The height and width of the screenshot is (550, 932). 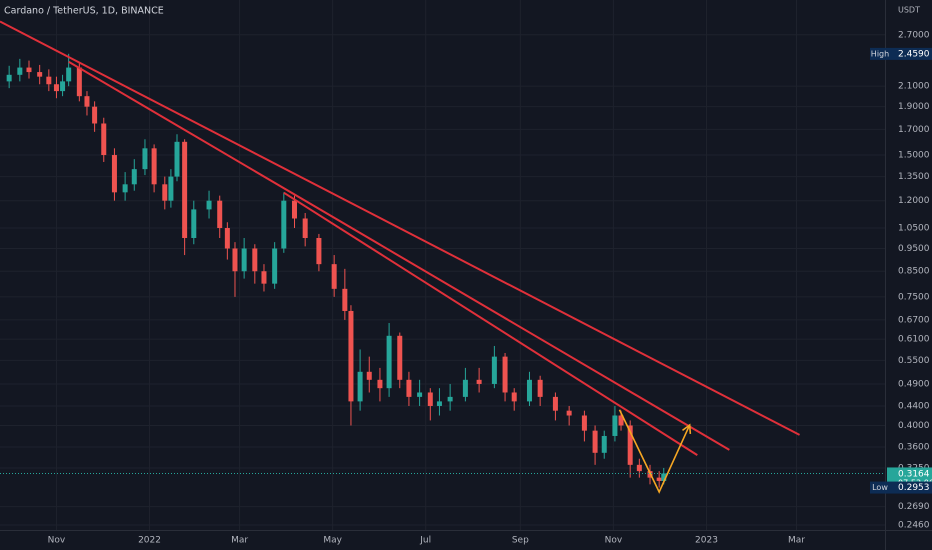 I want to click on y-tick-label: 2.1000, so click(x=914, y=87).